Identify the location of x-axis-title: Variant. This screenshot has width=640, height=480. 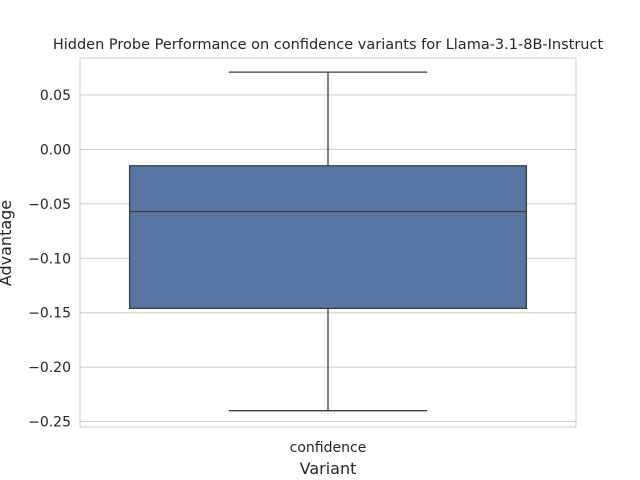
(328, 468).